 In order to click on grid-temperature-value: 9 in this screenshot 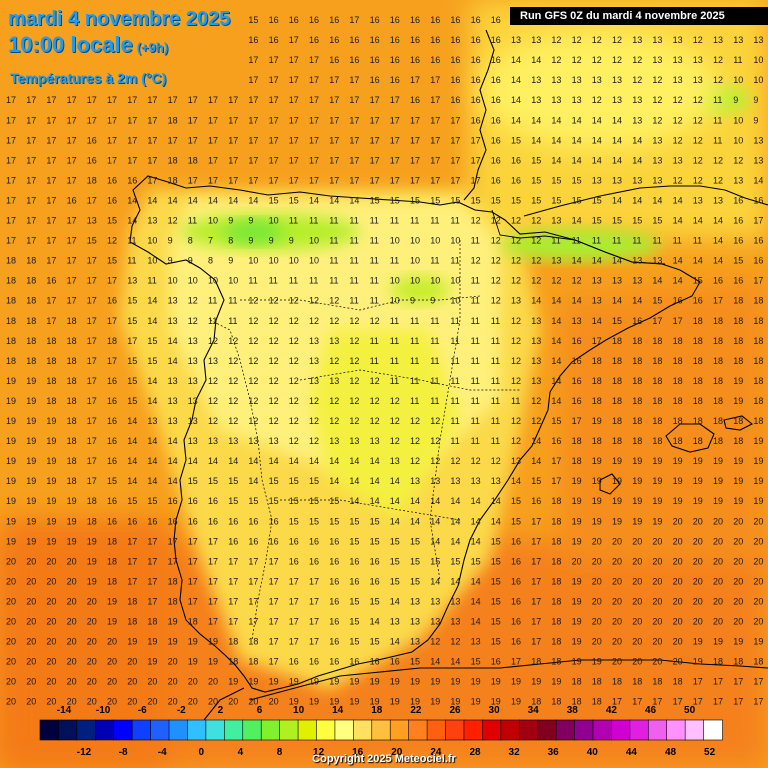, I will do `click(250, 241)`.